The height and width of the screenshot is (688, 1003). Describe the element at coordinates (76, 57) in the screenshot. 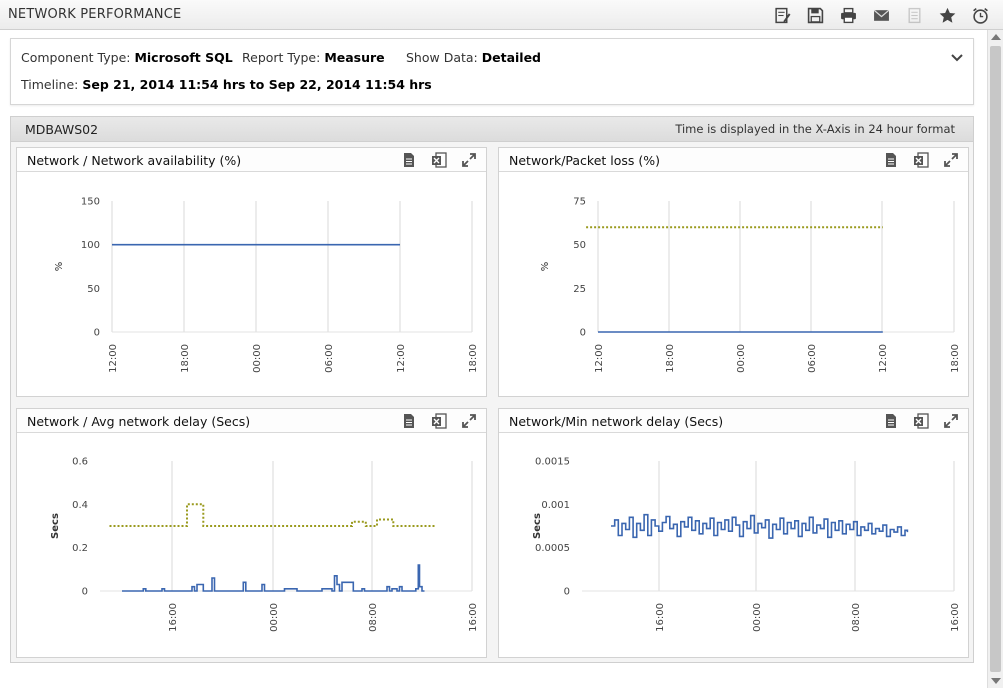

I see `component-type-label: Component Type:` at that location.